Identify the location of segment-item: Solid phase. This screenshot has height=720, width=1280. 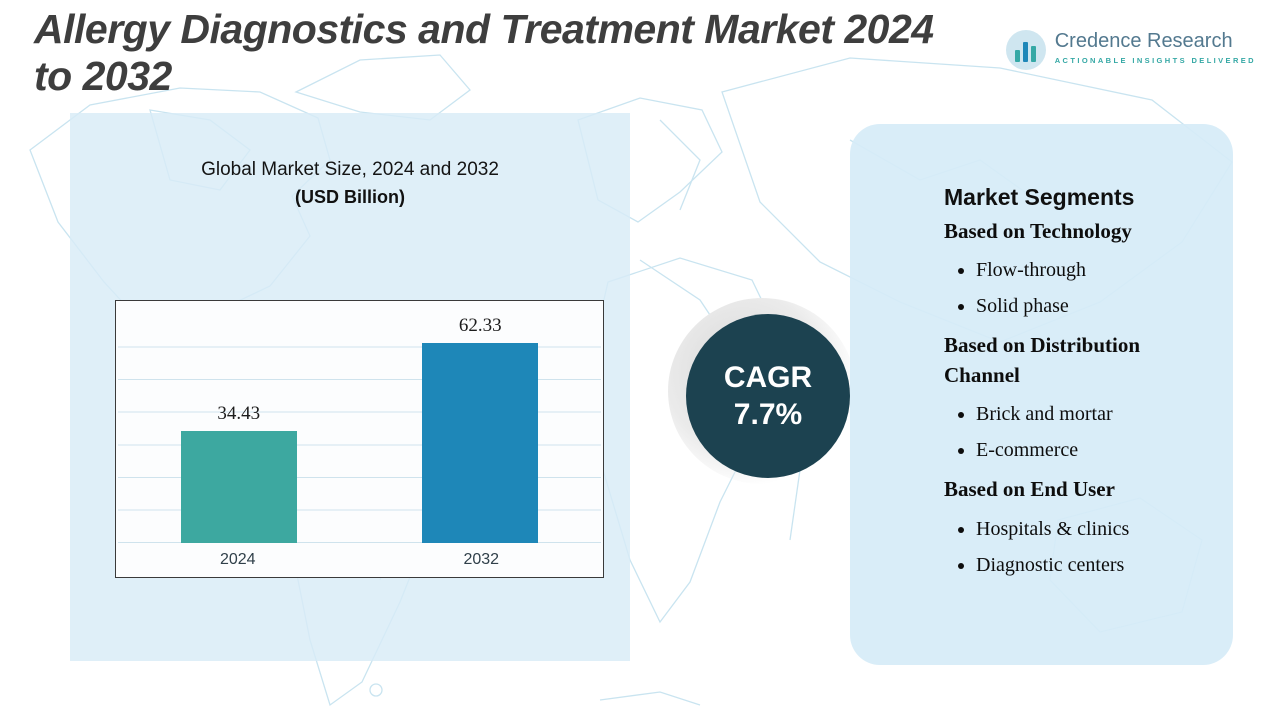
(1091, 306).